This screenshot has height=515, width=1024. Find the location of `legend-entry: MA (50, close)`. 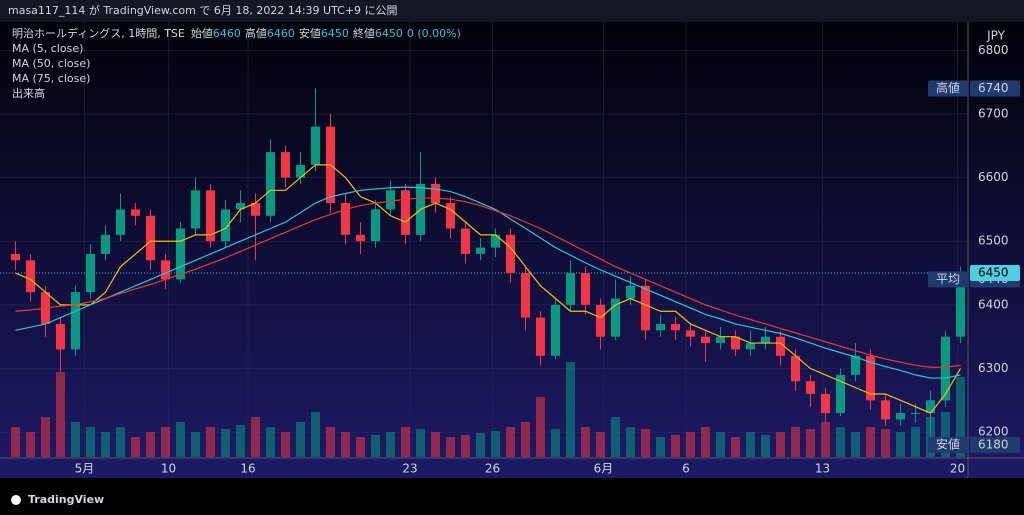

legend-entry: MA (50, close) is located at coordinates (51, 63).